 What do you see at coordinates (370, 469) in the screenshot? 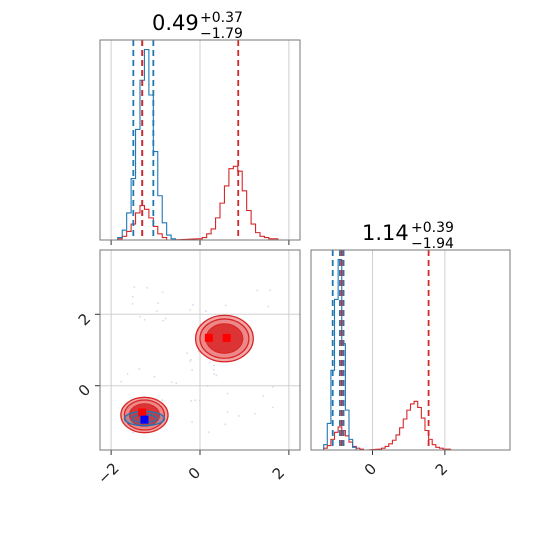
I see `xtick-label-0-hist2: 0` at bounding box center [370, 469].